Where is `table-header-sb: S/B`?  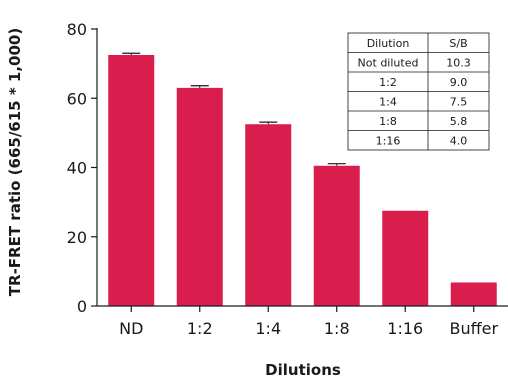 table-header-sb: S/B is located at coordinates (458, 43).